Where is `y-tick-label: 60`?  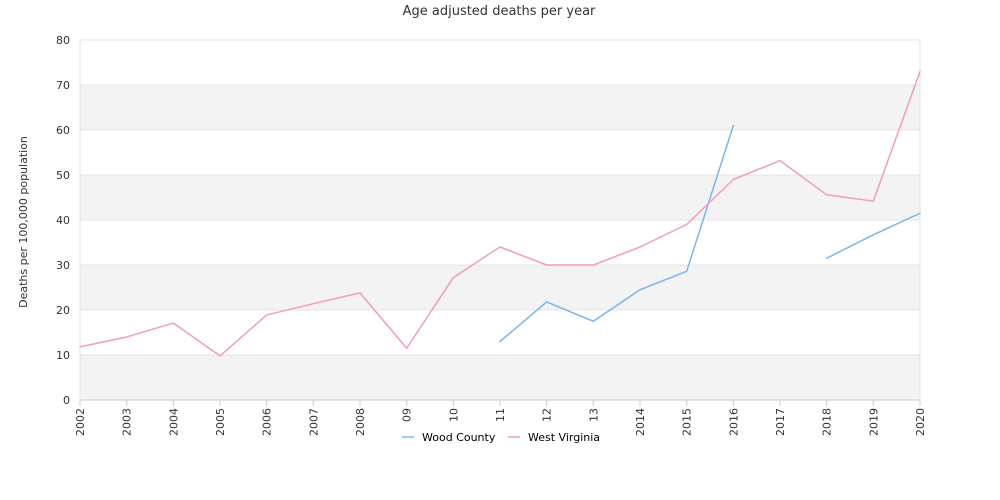 y-tick-label: 60 is located at coordinates (63, 130).